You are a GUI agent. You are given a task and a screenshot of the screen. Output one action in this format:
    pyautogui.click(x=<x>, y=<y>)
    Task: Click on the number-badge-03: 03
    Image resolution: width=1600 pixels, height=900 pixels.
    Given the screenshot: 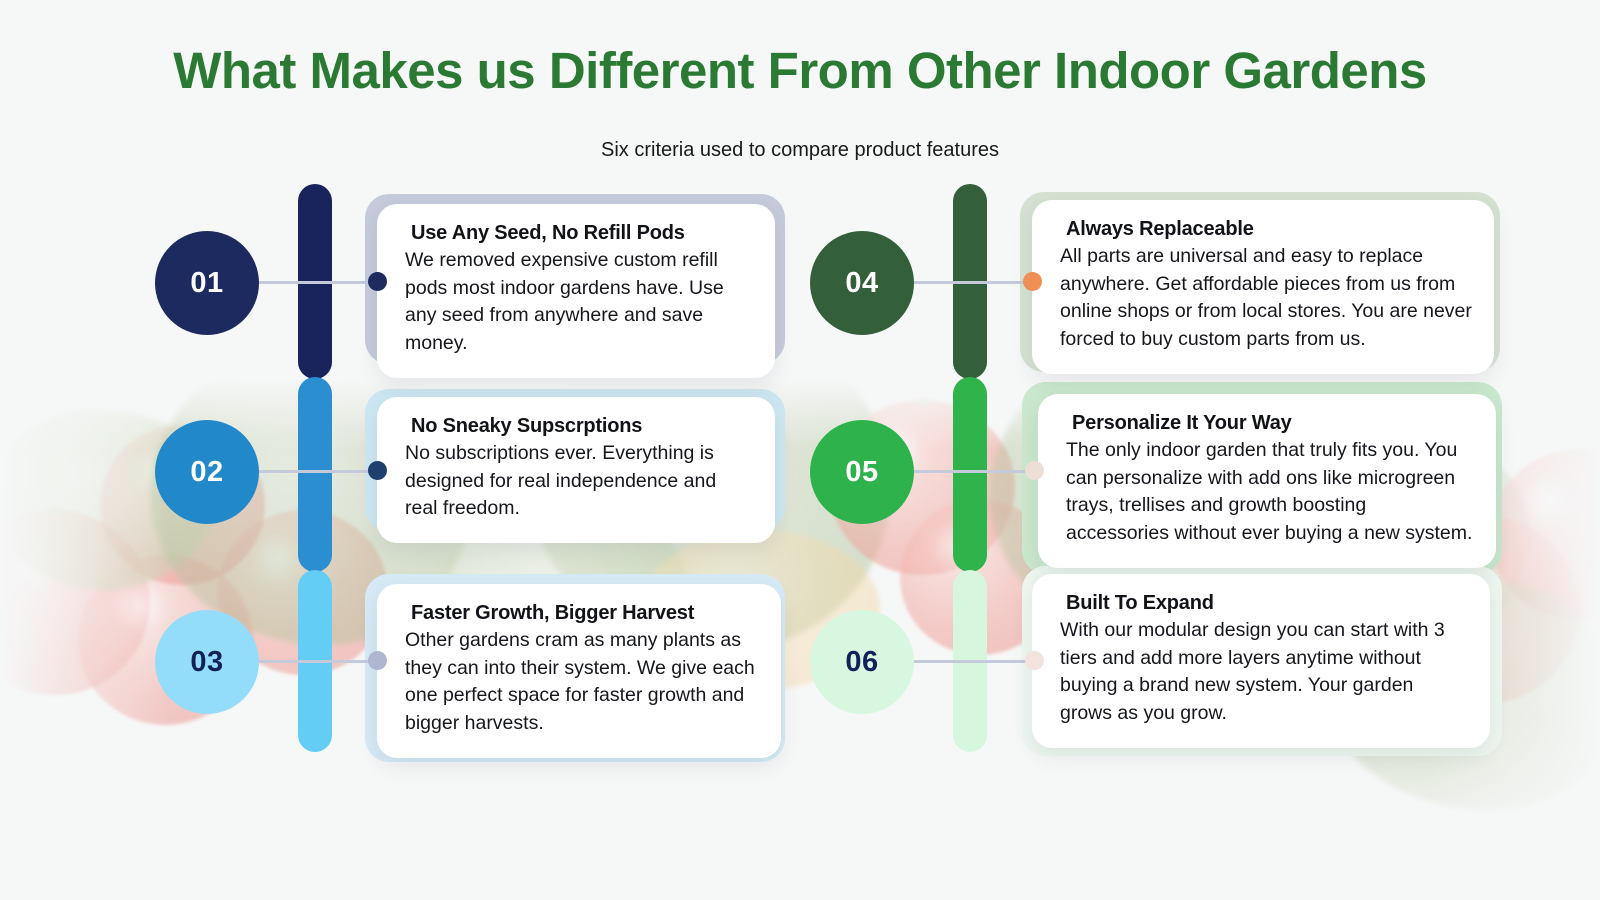 What is the action you would take?
    pyautogui.click(x=207, y=662)
    